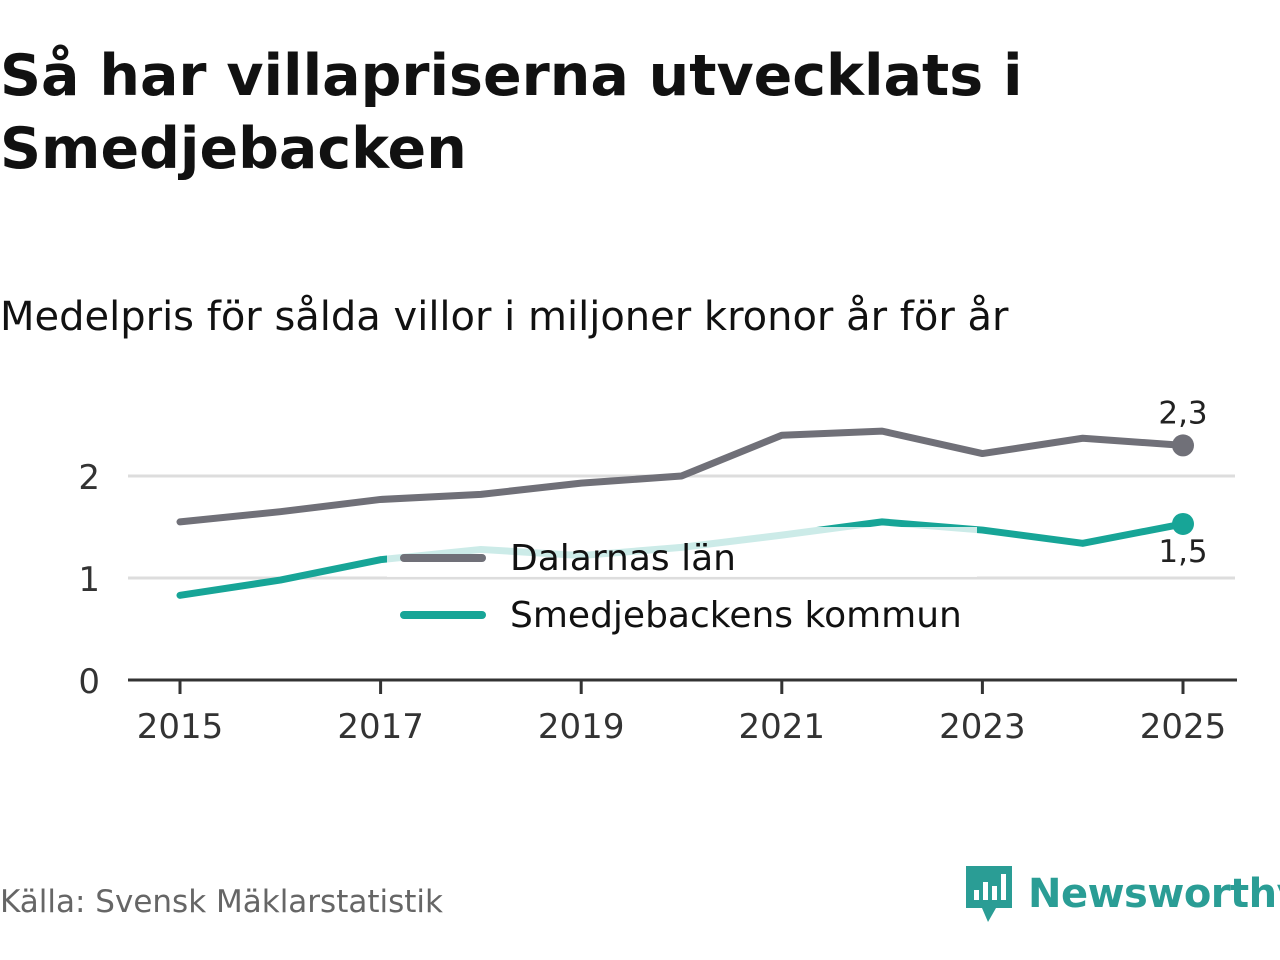 Image resolution: width=1280 pixels, height=960 pixels. I want to click on series-end-label-1: 1,5, so click(1182, 552).